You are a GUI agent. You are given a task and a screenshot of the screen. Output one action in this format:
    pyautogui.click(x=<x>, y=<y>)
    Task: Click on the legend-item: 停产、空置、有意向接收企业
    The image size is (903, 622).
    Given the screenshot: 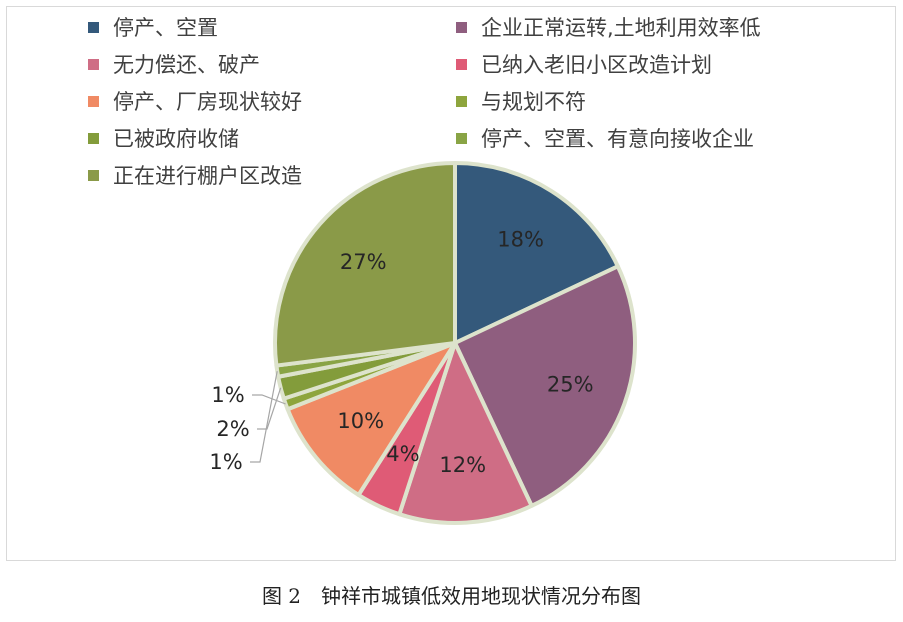 What is the action you would take?
    pyautogui.click(x=605, y=138)
    